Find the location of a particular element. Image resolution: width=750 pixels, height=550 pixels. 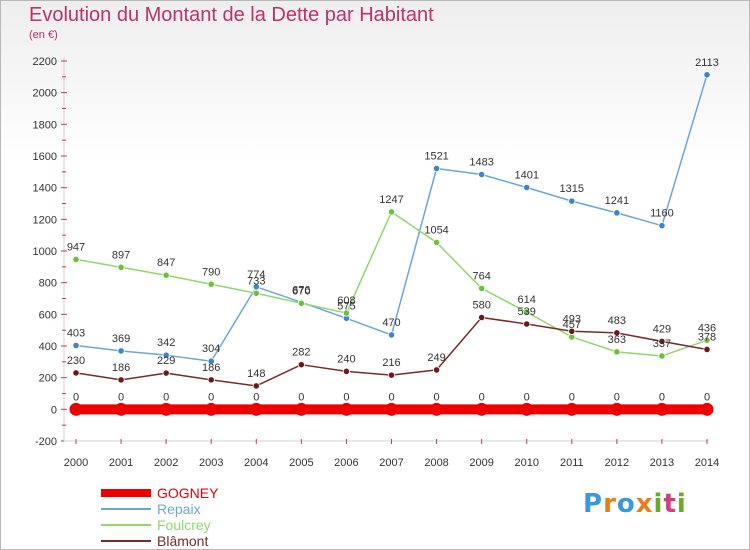

data-label: 608 is located at coordinates (346, 301).